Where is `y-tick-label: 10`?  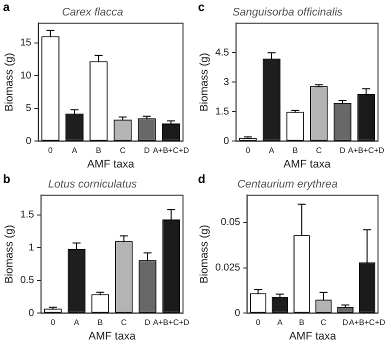 y-tick-label: 10 is located at coordinates (26, 76).